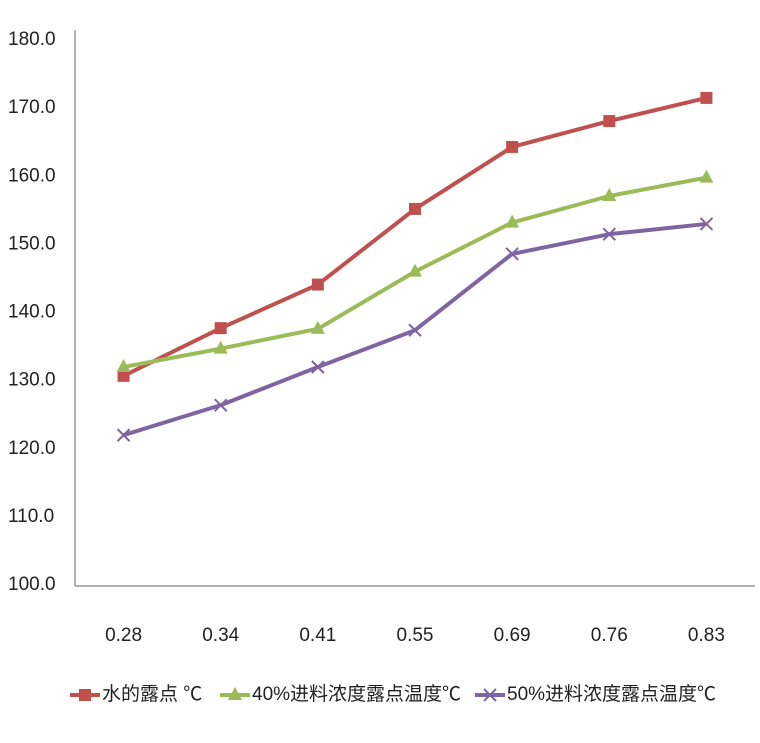 This screenshot has height=743, width=760. Describe the element at coordinates (32, 107) in the screenshot. I see `y-tick-label: 170.0` at that location.